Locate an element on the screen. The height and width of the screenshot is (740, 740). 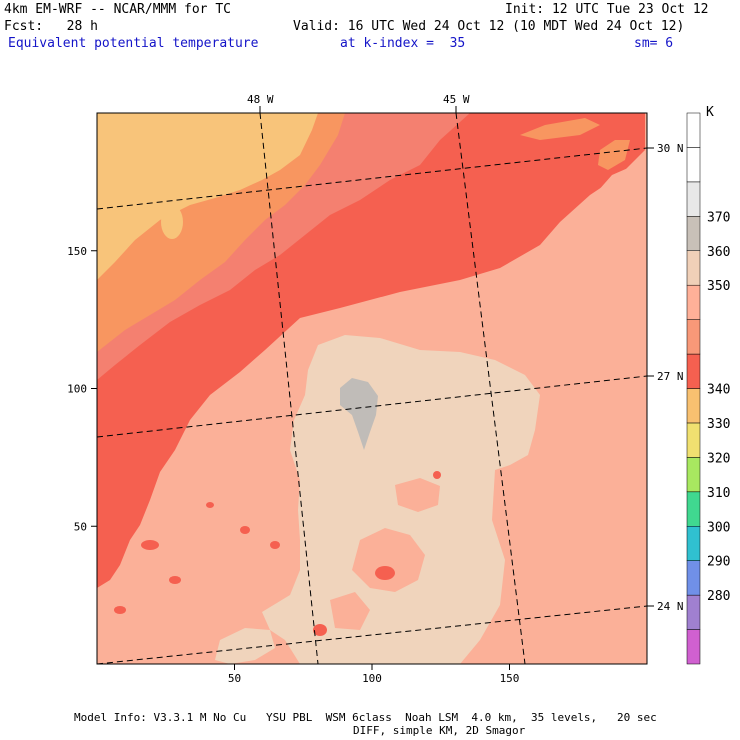
fill-330-island is located at coordinates (172, 222).